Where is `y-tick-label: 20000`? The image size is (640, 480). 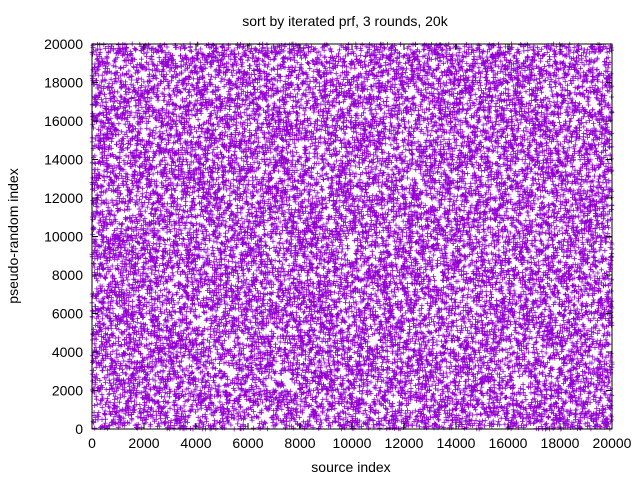 y-tick-label: 20000 is located at coordinates (63, 44).